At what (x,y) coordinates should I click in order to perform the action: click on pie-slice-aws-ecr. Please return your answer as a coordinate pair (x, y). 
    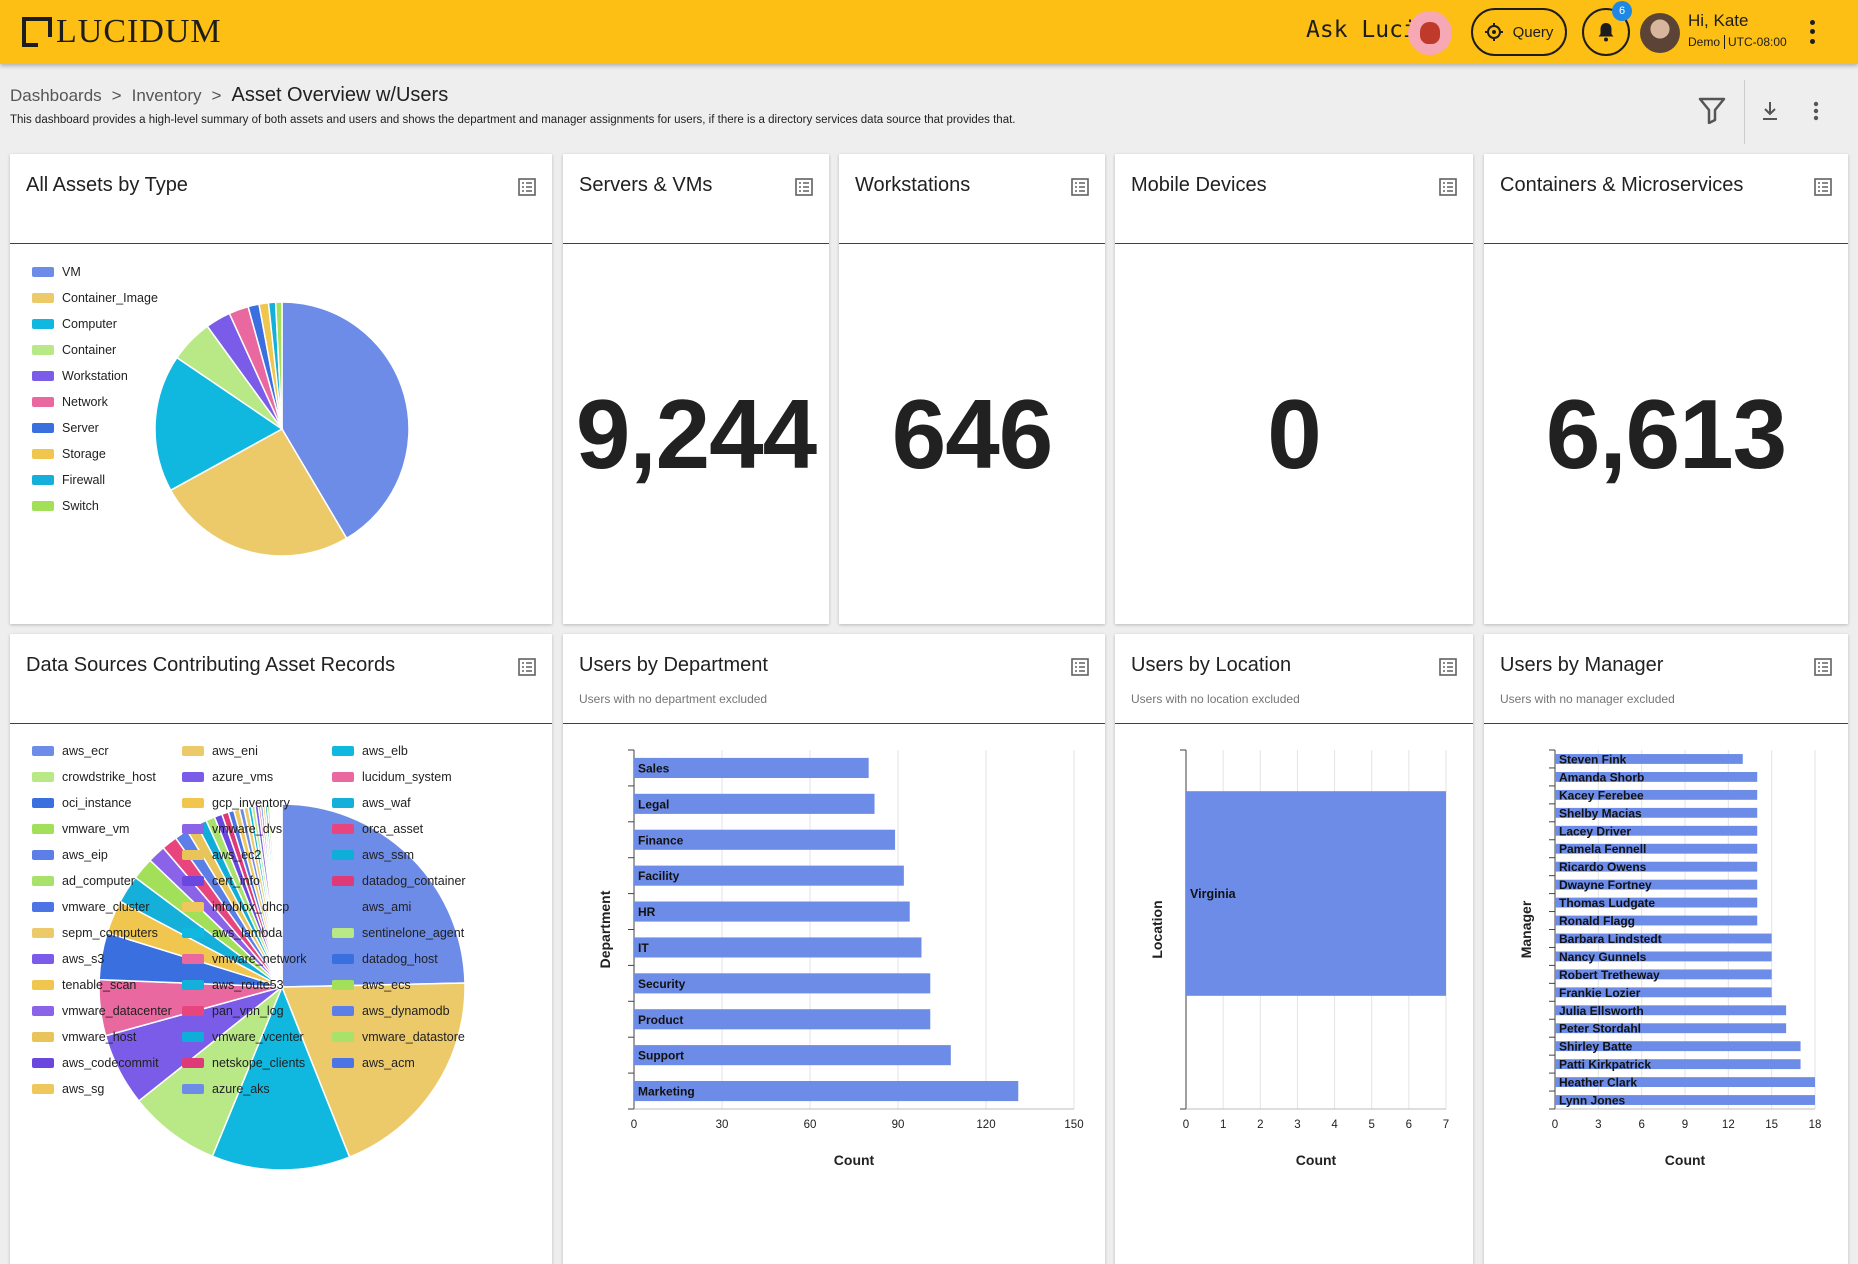
    Looking at the image, I should click on (373, 895).